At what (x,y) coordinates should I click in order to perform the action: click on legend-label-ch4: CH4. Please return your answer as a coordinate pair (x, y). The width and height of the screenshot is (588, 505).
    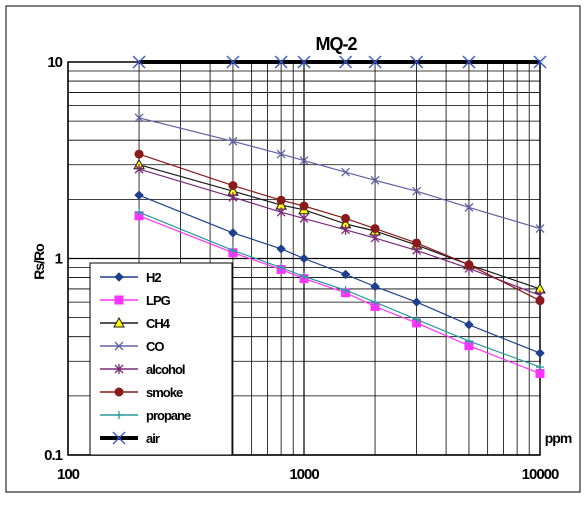
    Looking at the image, I should click on (158, 323).